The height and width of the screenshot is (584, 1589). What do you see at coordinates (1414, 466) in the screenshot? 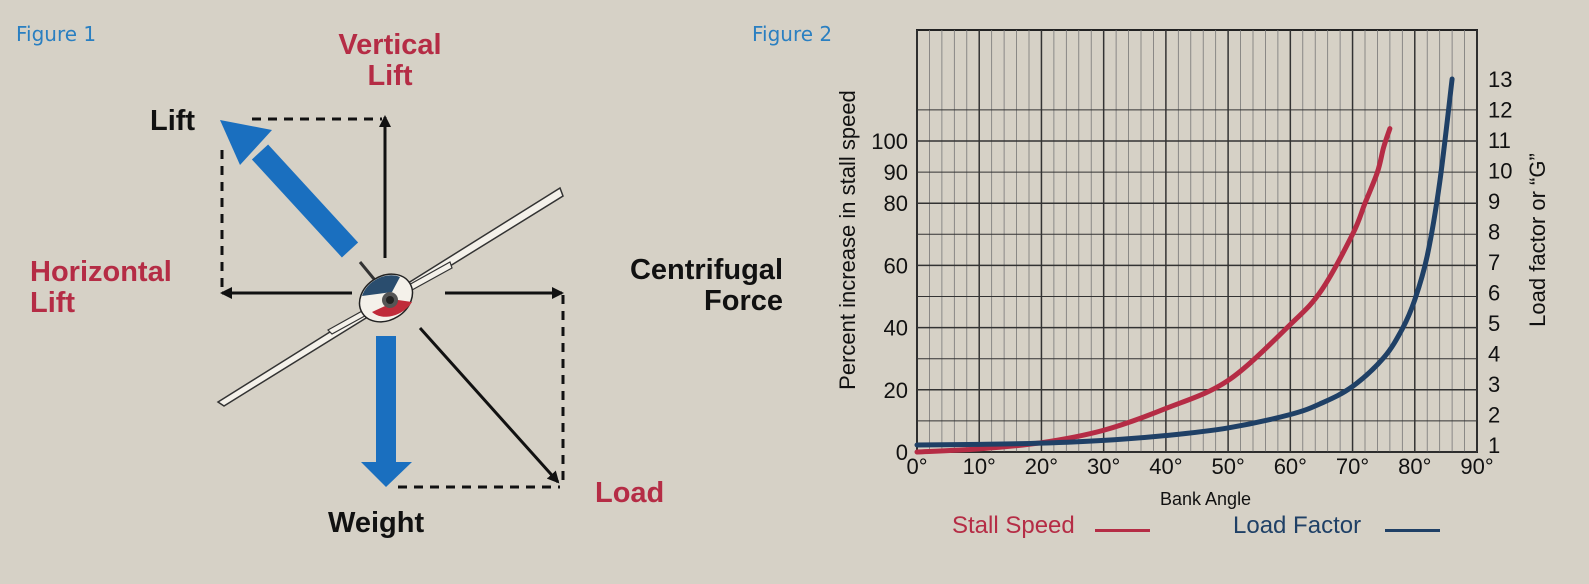
I see `x-tick-label: 80°` at bounding box center [1414, 466].